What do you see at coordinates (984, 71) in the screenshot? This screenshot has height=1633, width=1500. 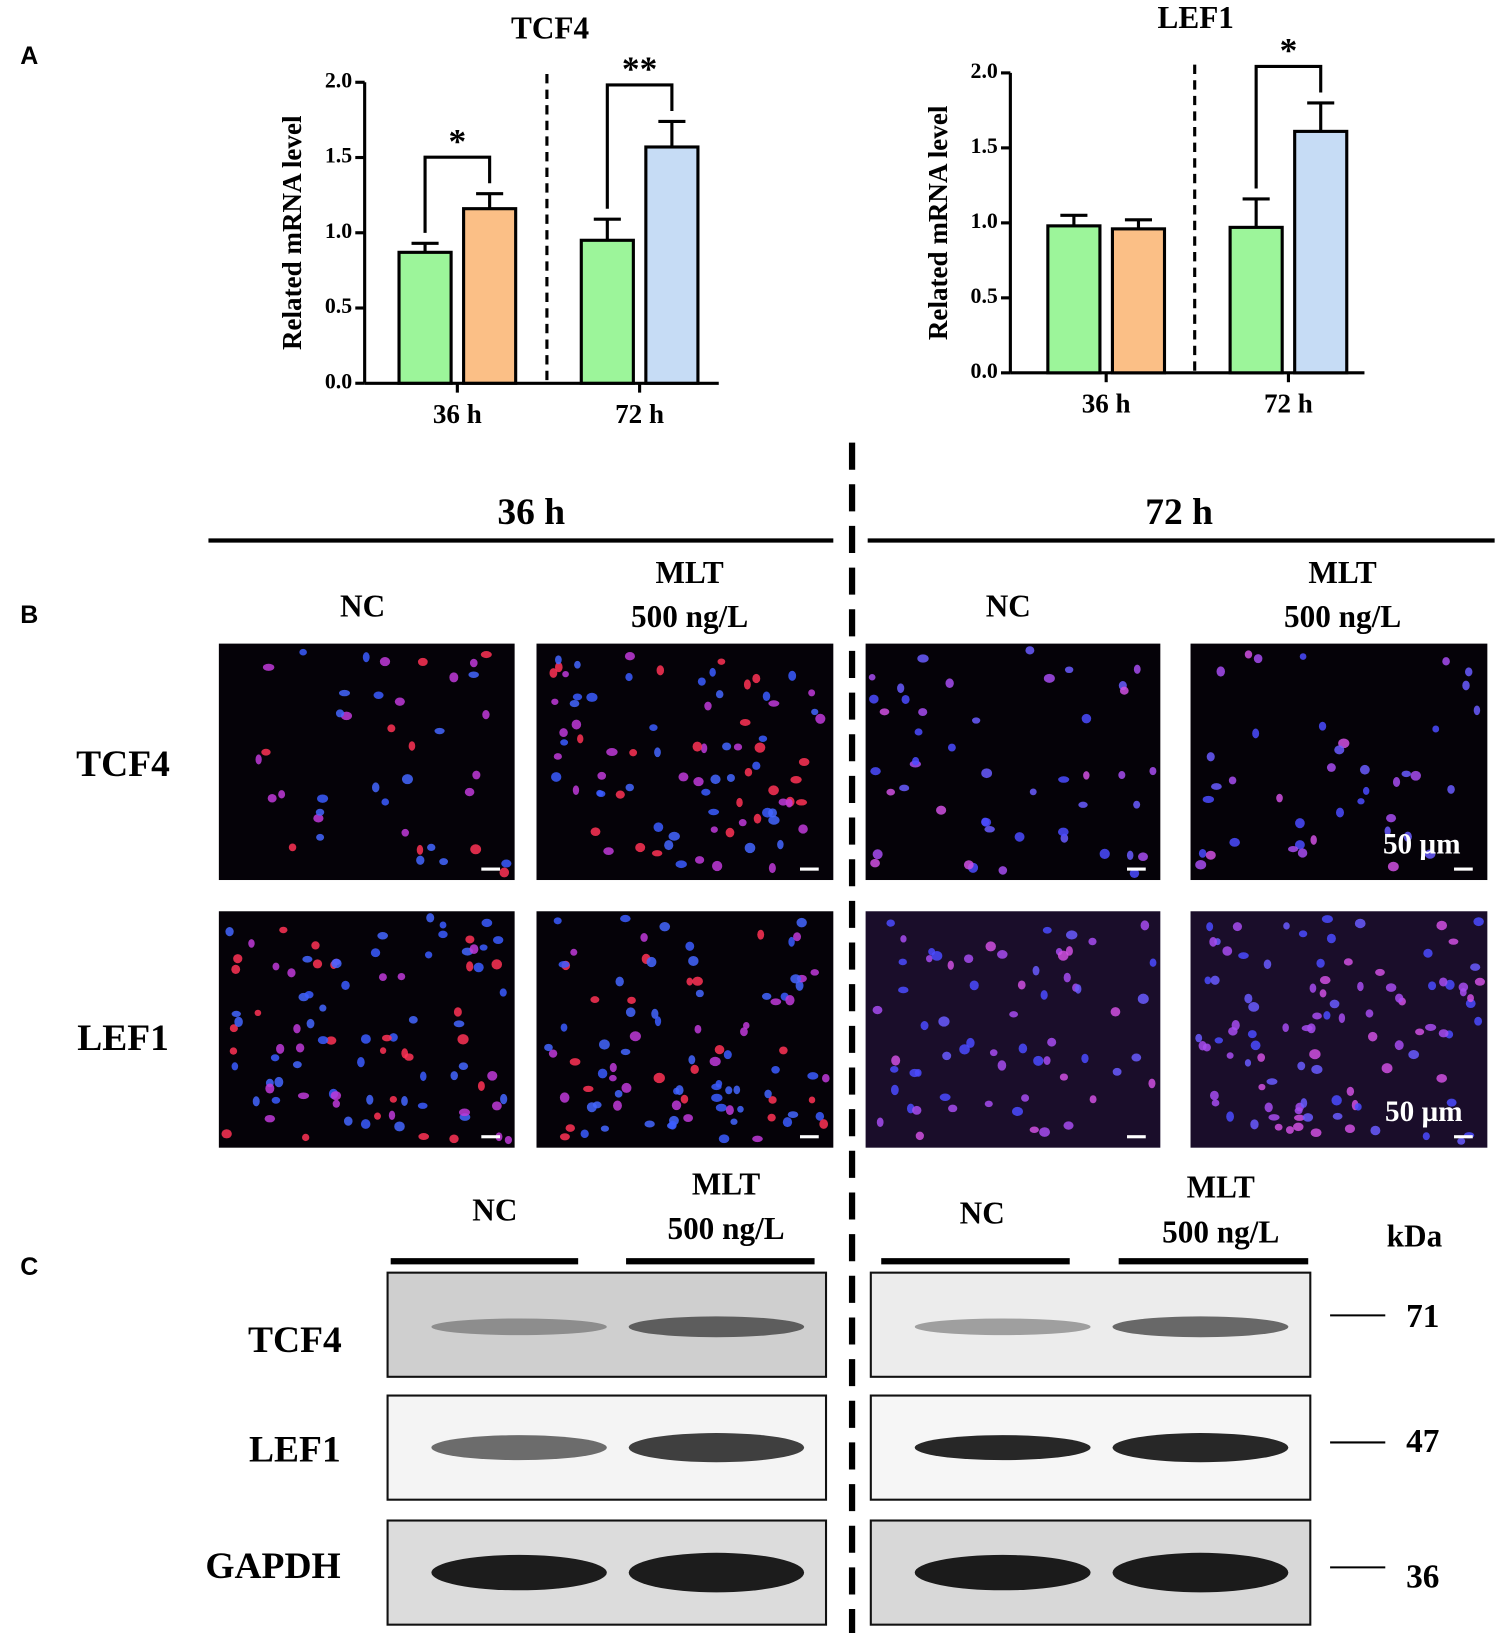 I see `y-tick-label: 2.0` at bounding box center [984, 71].